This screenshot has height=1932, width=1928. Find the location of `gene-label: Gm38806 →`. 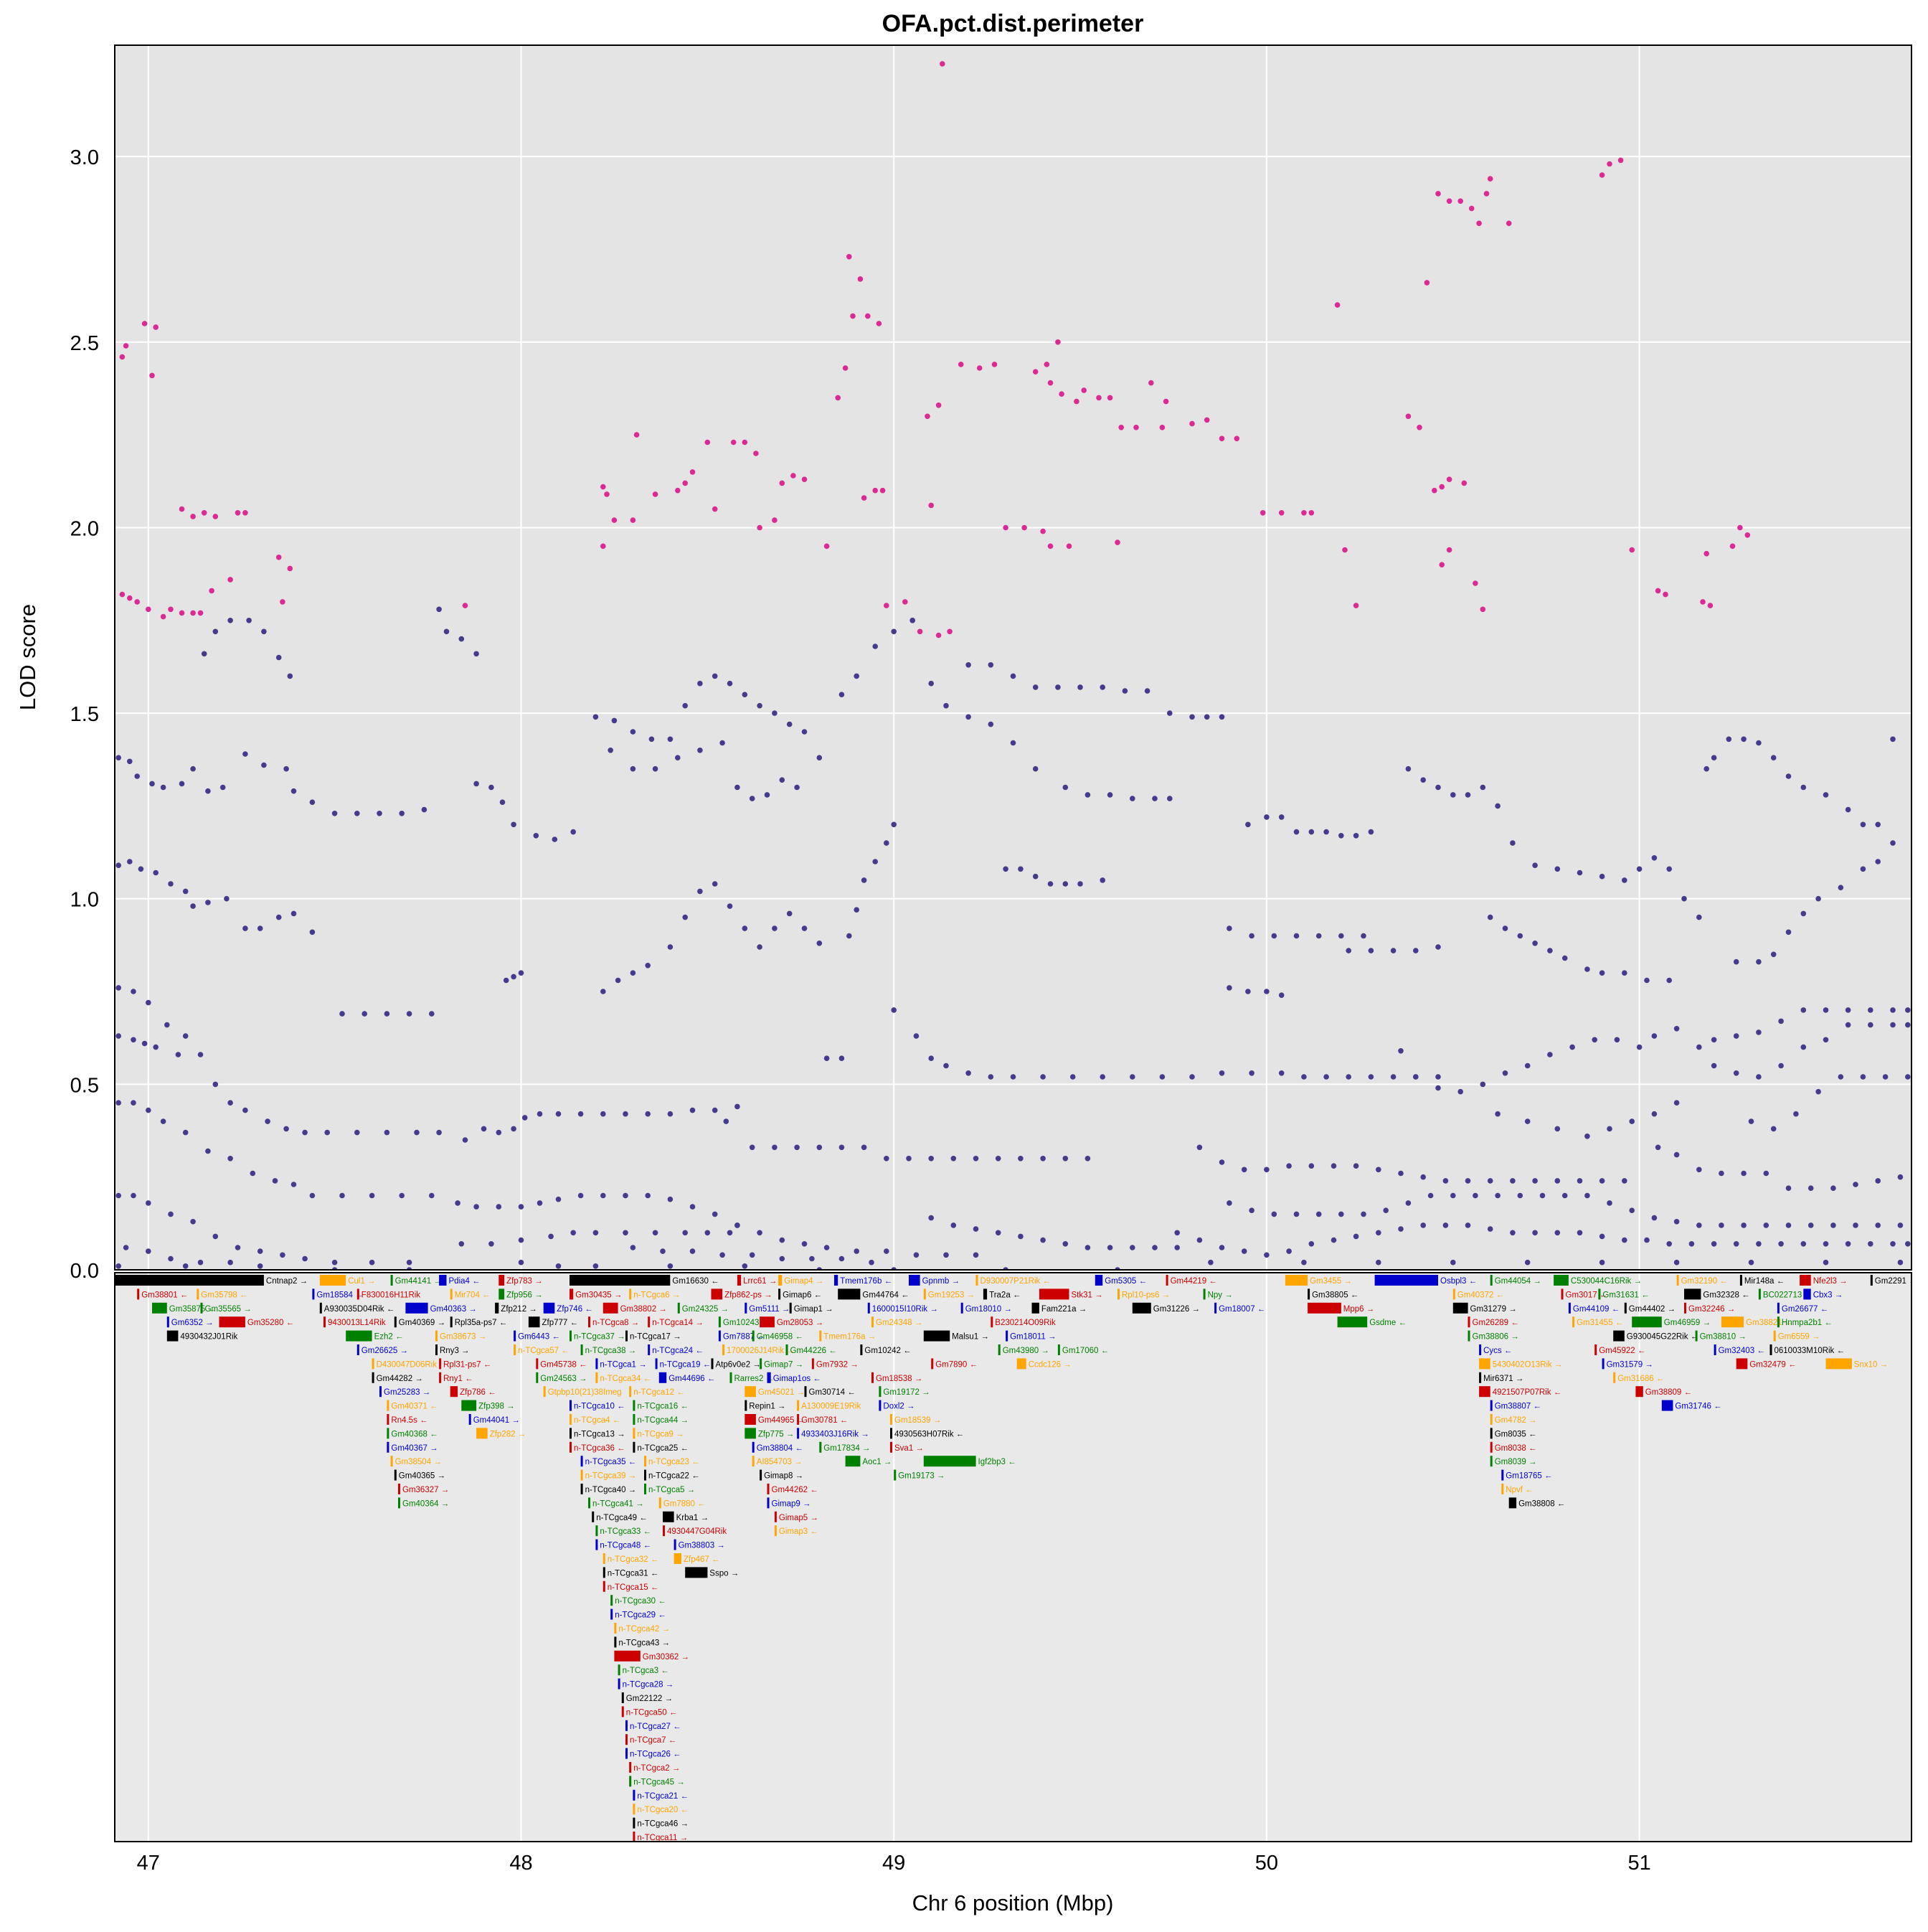

gene-label: Gm38806 → is located at coordinates (1496, 1338).